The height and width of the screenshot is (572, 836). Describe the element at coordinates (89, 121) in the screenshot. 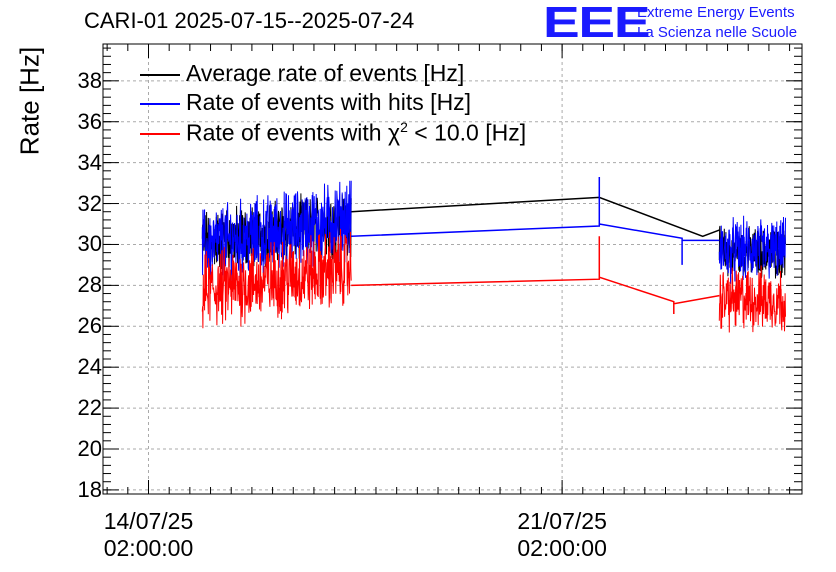

I see `y-tick-label: 36` at that location.